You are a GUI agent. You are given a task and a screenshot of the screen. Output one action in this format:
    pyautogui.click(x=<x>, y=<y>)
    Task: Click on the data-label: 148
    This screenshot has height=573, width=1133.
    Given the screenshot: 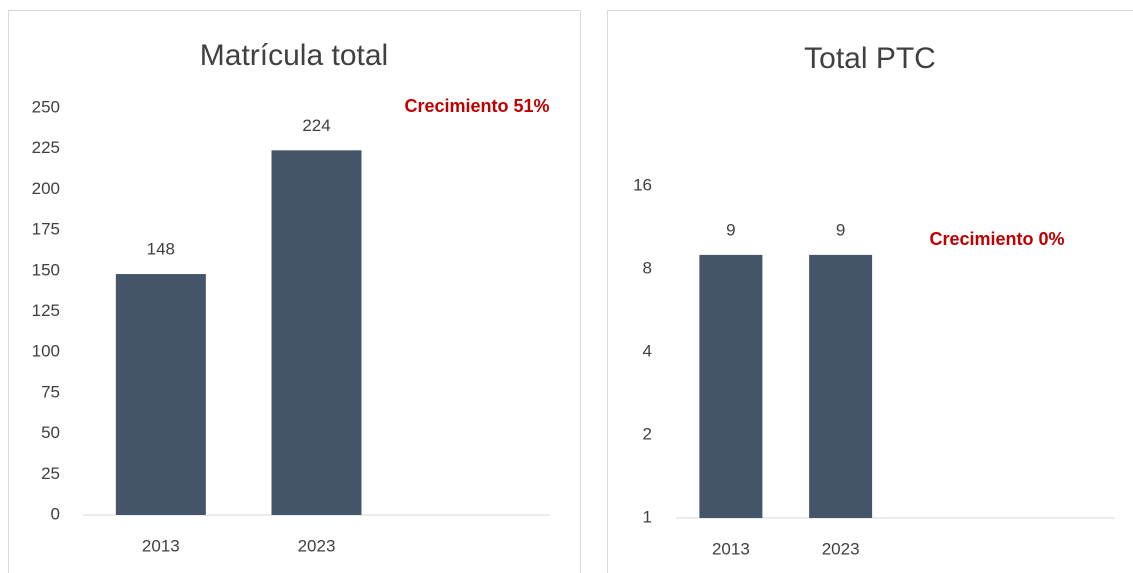 What is the action you would take?
    pyautogui.click(x=161, y=249)
    